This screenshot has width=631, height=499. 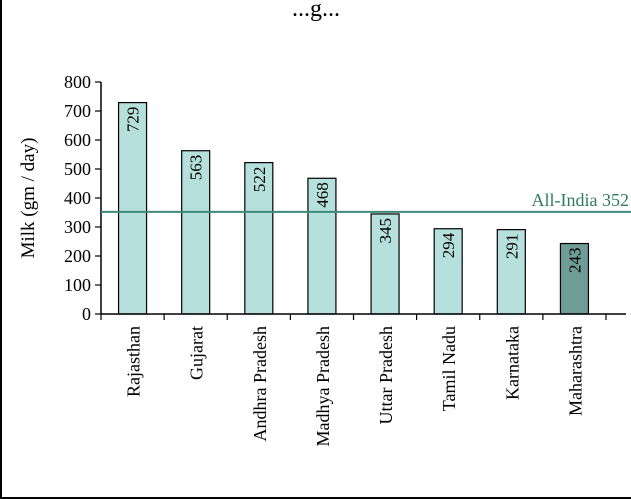 I want to click on x-tick-label: Gujarat, so click(x=197, y=353).